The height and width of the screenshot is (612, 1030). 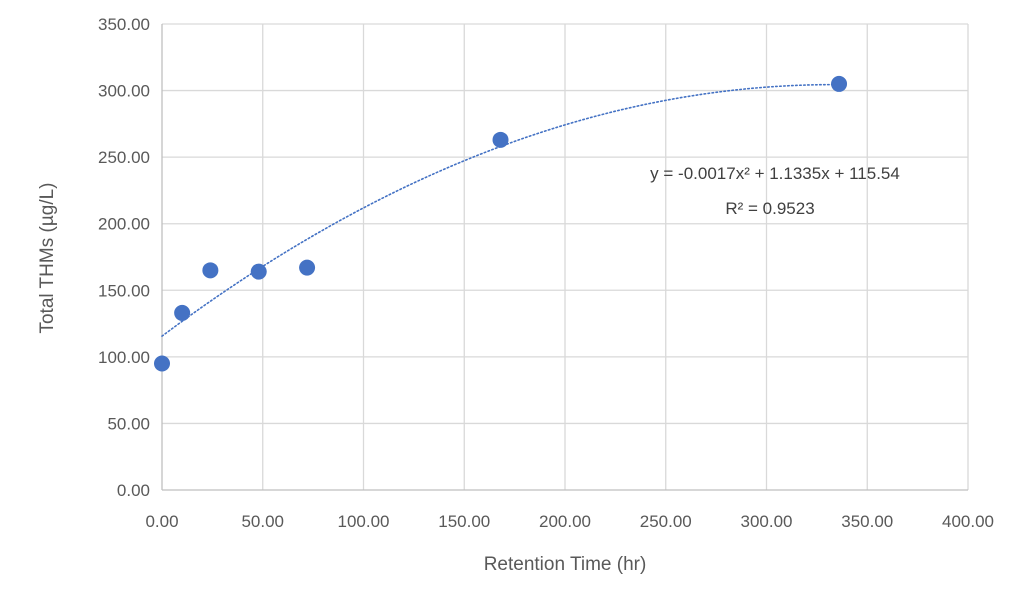 I want to click on r-squared-label: R² = 0.9523, so click(x=769, y=208).